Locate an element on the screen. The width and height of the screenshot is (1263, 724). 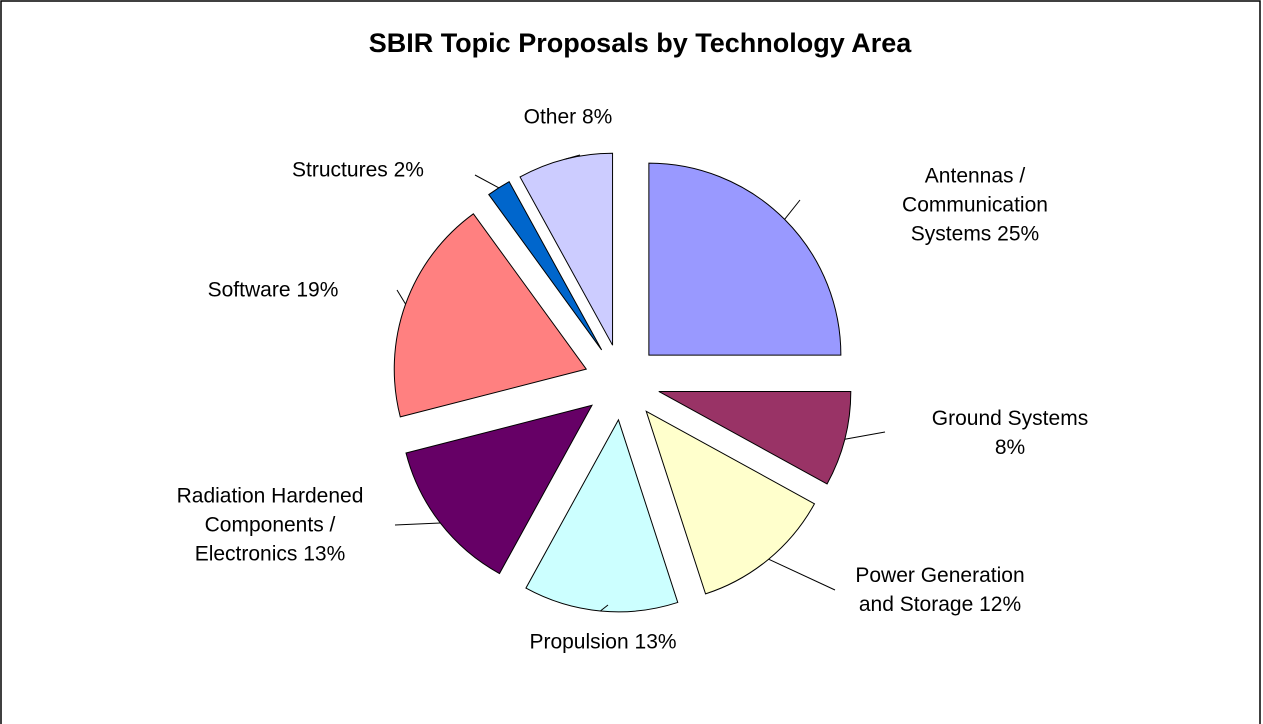
slice-label: Ground Systems 8% is located at coordinates (1010, 433).